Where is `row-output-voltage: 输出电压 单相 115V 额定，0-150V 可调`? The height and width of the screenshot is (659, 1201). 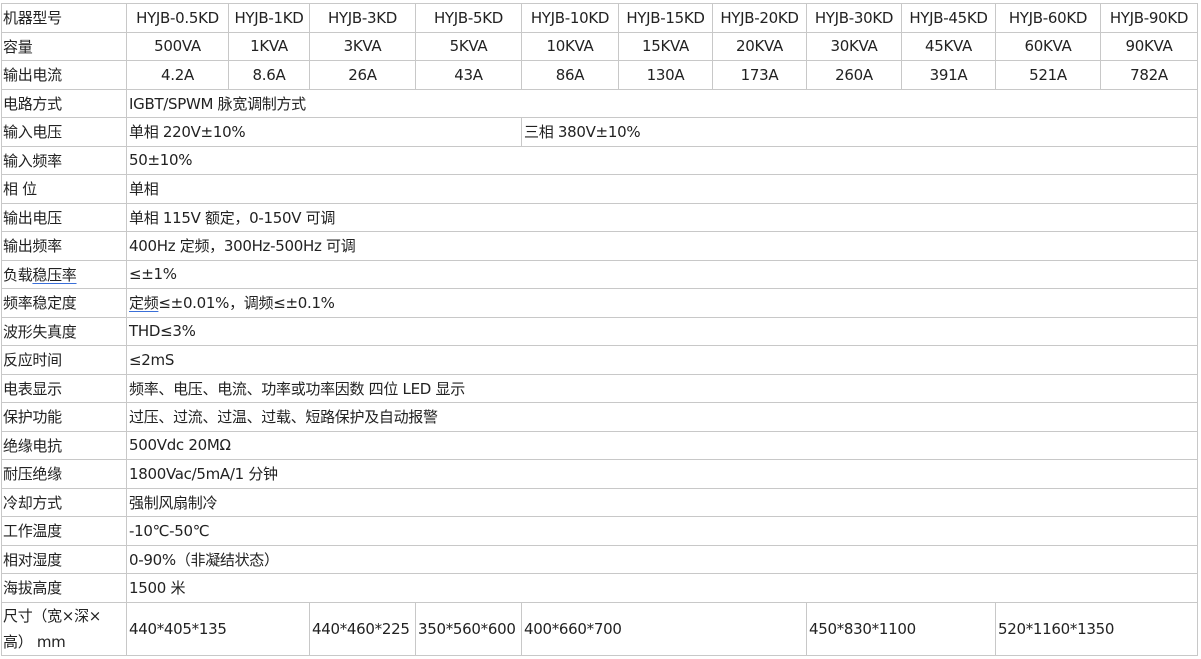
row-output-voltage: 输出电压 单相 115V 额定，0-150V 可调 is located at coordinates (599, 217).